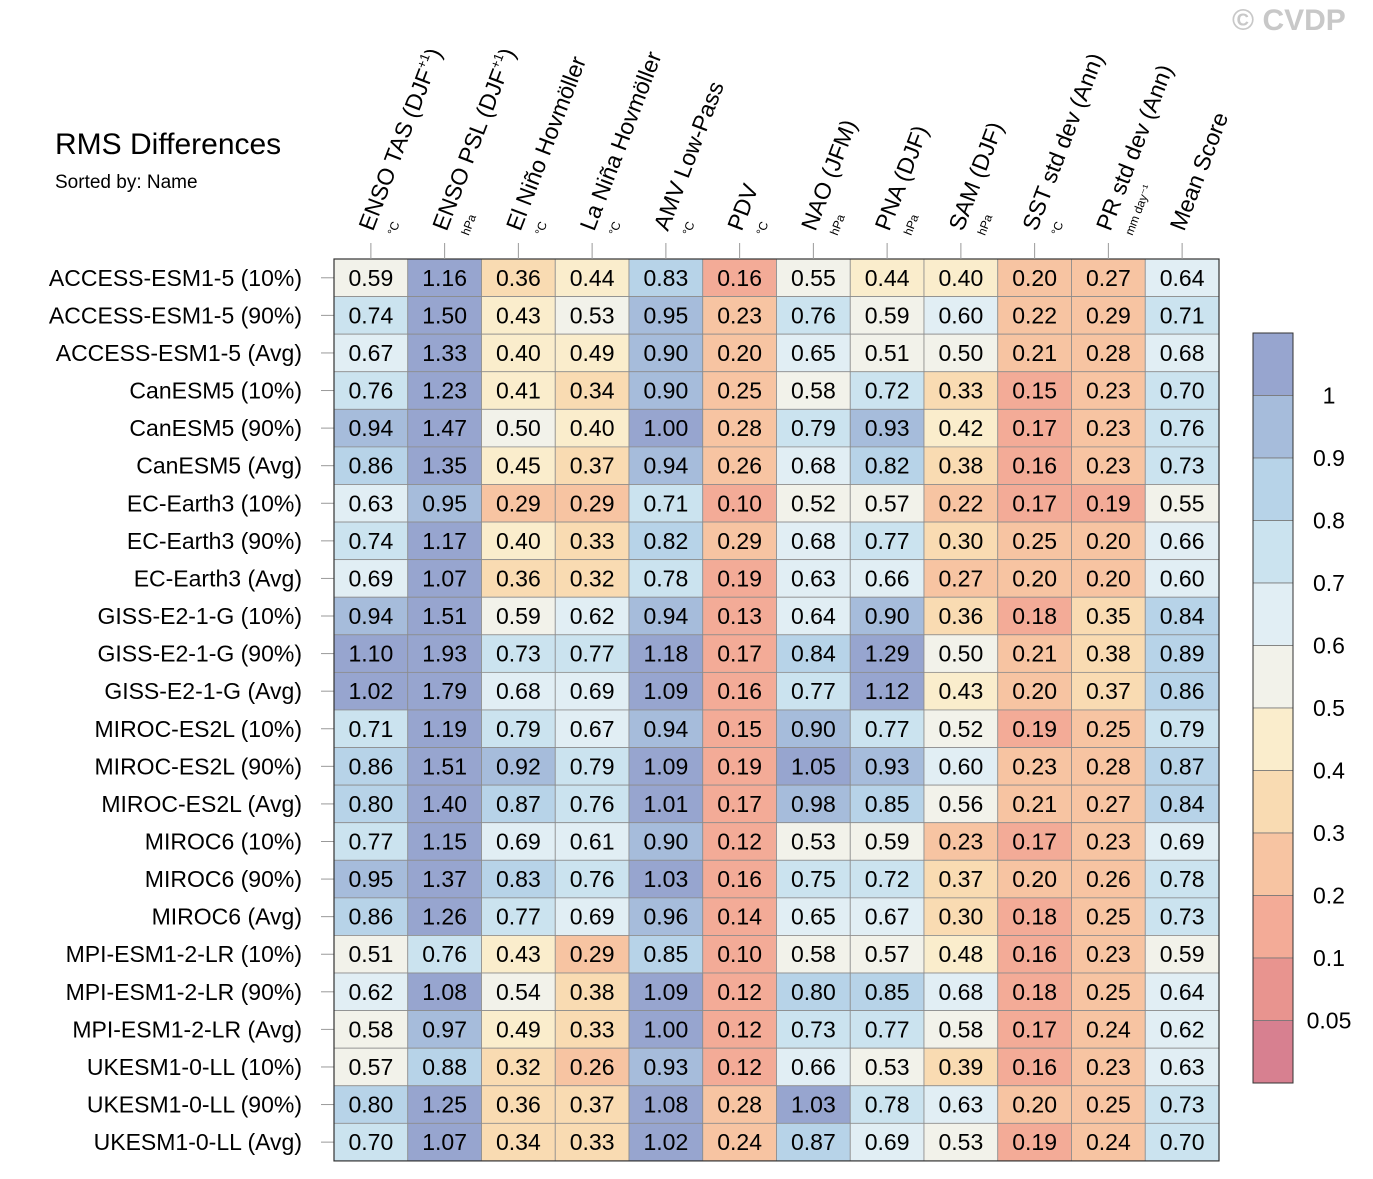 Image resolution: width=1373 pixels, height=1179 pixels. Describe the element at coordinates (665, 766) in the screenshot. I see `cell-value: 1.09` at that location.